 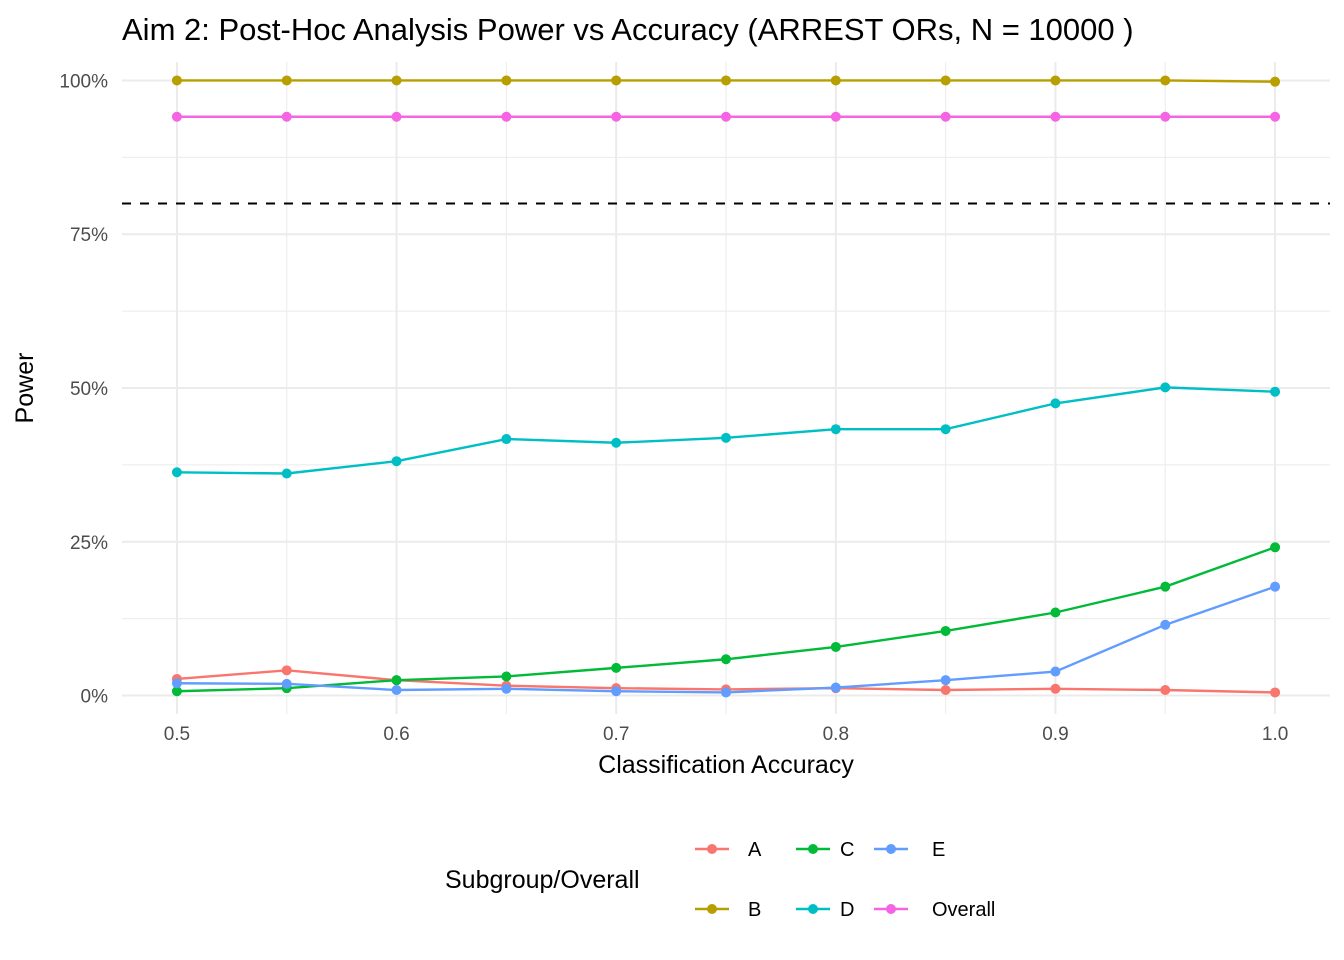 I want to click on legend-label: D, so click(x=847, y=910).